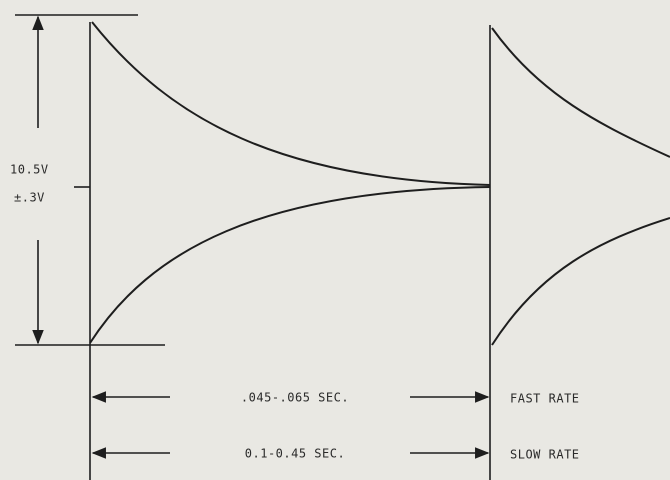 The image size is (670, 480). I want to click on decay-curve-upper-next, so click(580, 92).